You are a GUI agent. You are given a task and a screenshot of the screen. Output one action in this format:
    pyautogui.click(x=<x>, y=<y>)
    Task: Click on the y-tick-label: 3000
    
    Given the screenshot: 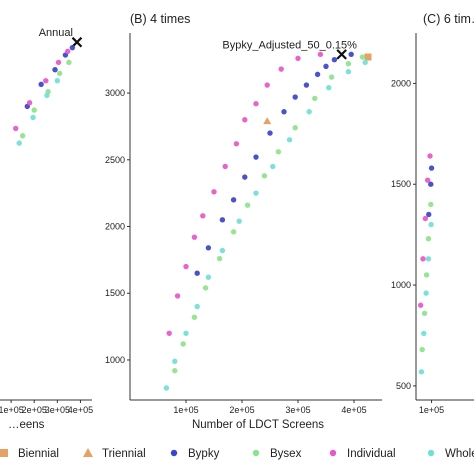 What is the action you would take?
    pyautogui.click(x=115, y=93)
    